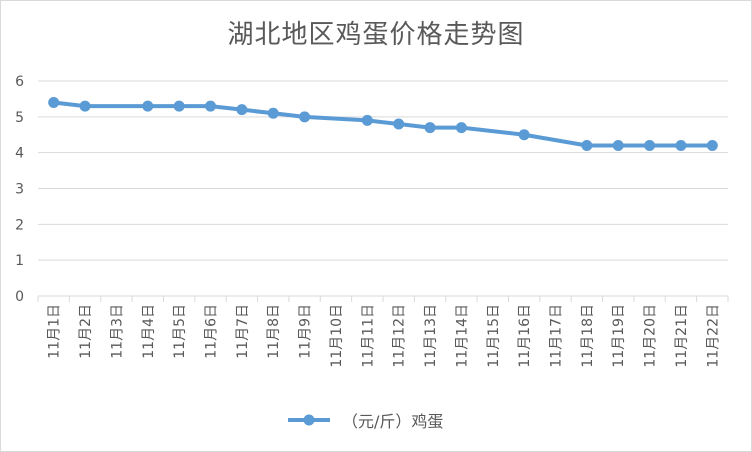 This screenshot has height=452, width=752. I want to click on x-tick-label: 11月7日, so click(243, 331).